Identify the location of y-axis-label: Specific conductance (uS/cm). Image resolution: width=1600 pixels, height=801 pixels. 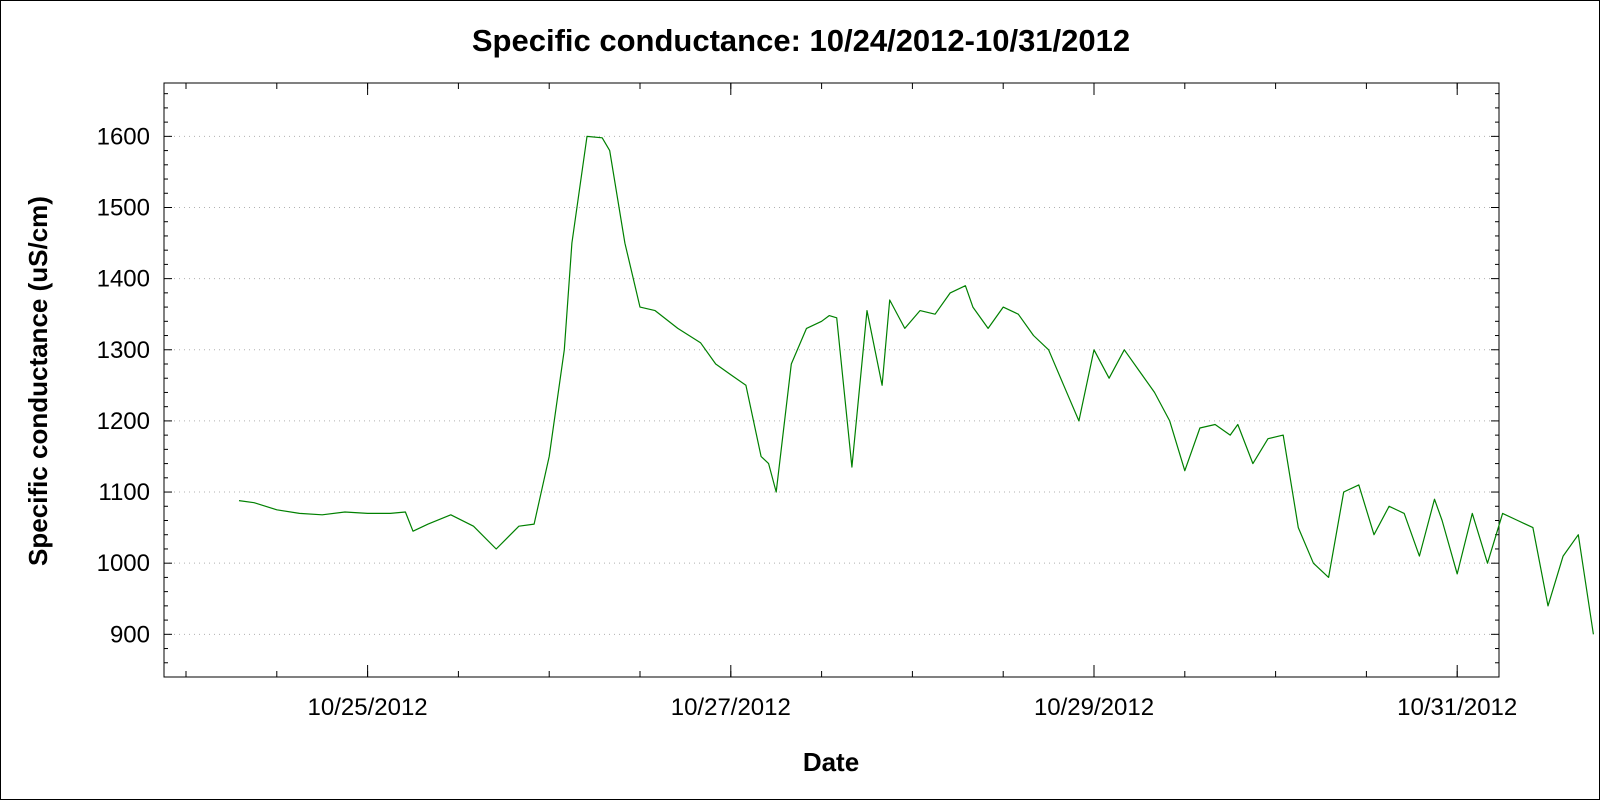
(38, 381).